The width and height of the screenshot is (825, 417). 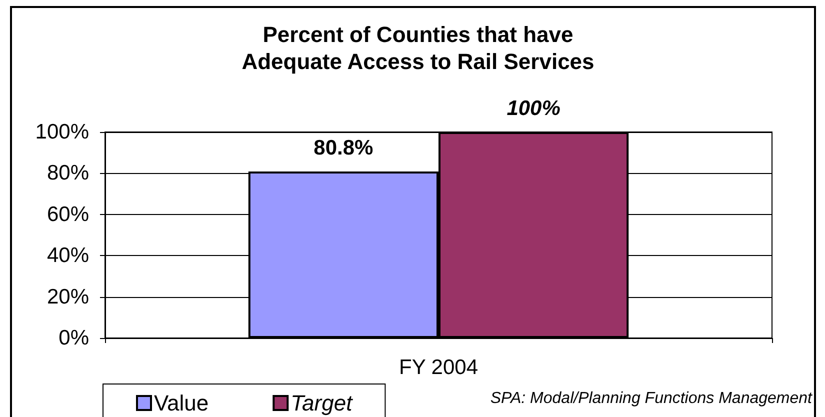 What do you see at coordinates (651, 399) in the screenshot?
I see `text: SPA: Modal/Planning Functions Management` at bounding box center [651, 399].